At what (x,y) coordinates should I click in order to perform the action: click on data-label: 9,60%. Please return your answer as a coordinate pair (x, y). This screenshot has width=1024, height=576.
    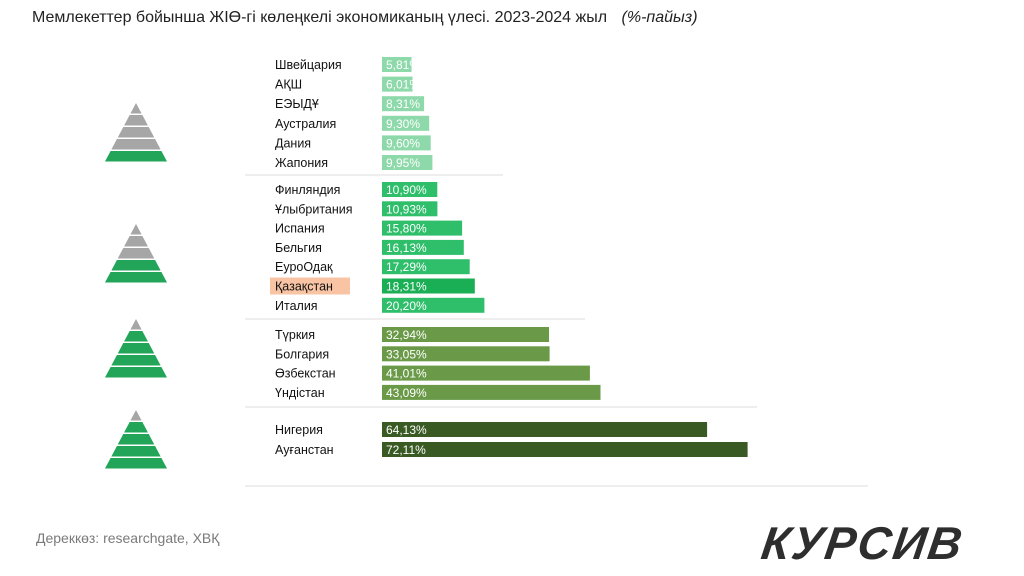
    Looking at the image, I should click on (403, 143).